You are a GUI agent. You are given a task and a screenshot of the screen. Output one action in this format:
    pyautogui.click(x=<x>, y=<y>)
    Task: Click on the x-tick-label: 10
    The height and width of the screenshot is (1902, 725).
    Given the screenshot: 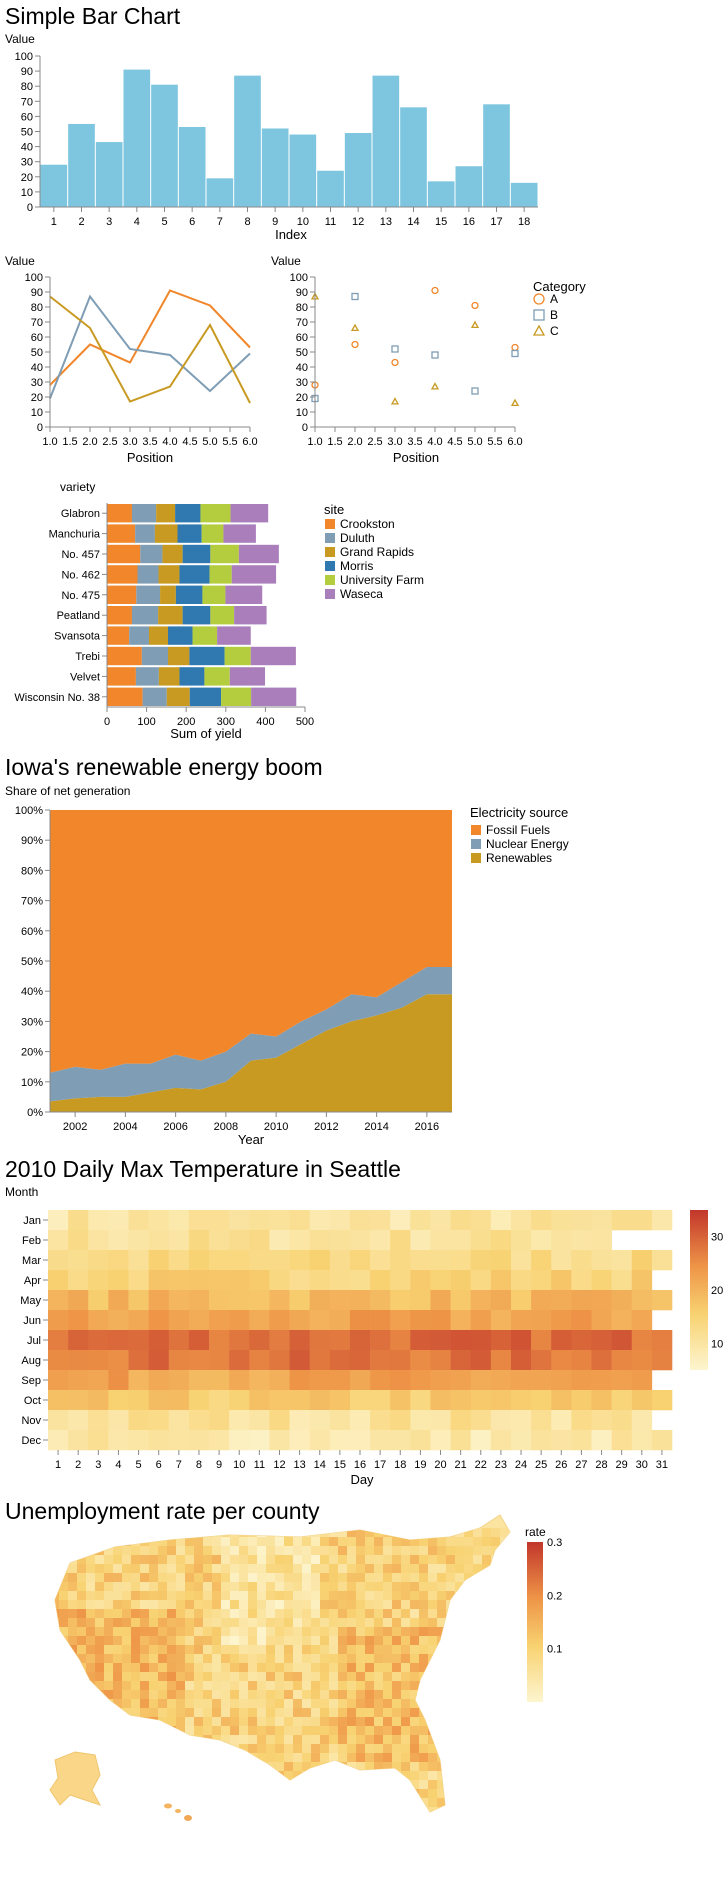 What is the action you would take?
    pyautogui.click(x=303, y=222)
    